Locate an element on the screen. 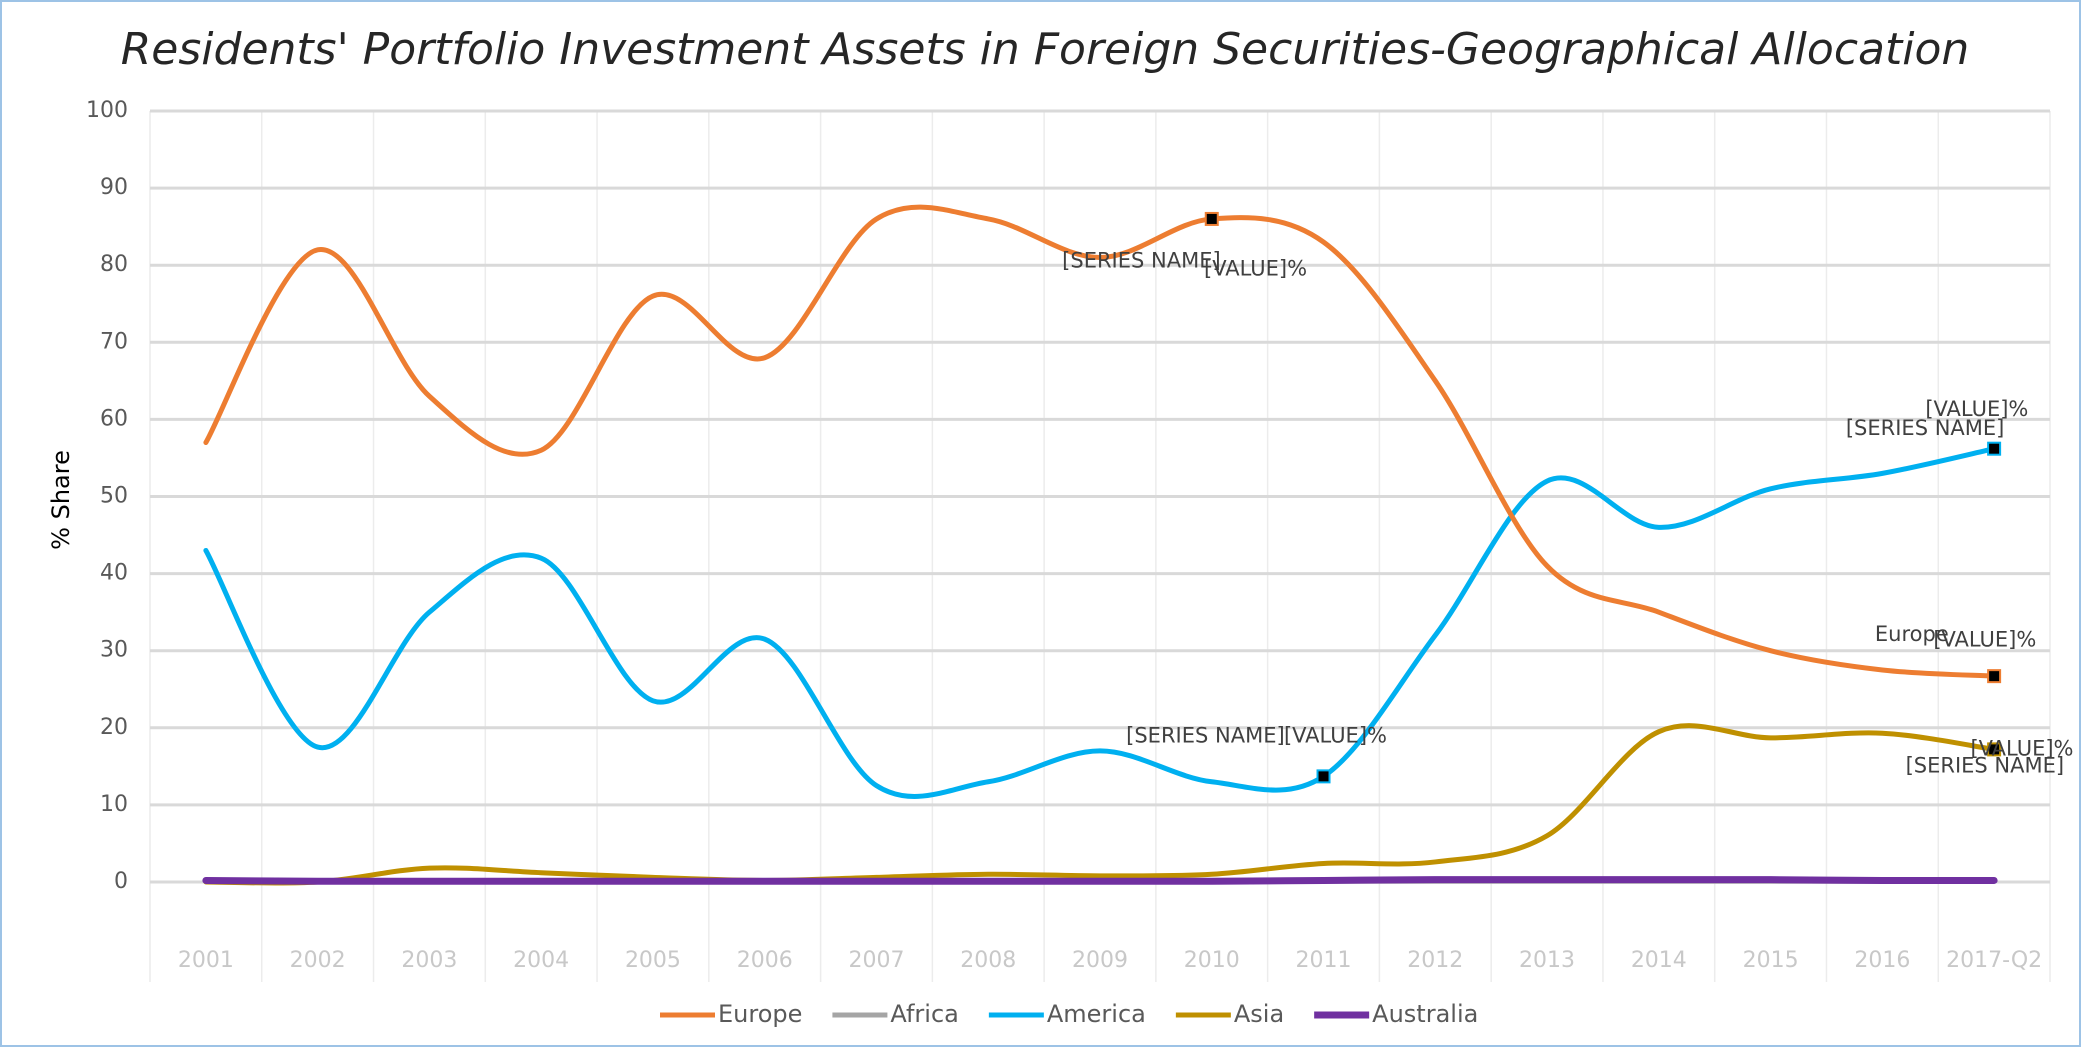 This screenshot has width=2081, height=1047. legend-label: Australia is located at coordinates (1425, 1014).